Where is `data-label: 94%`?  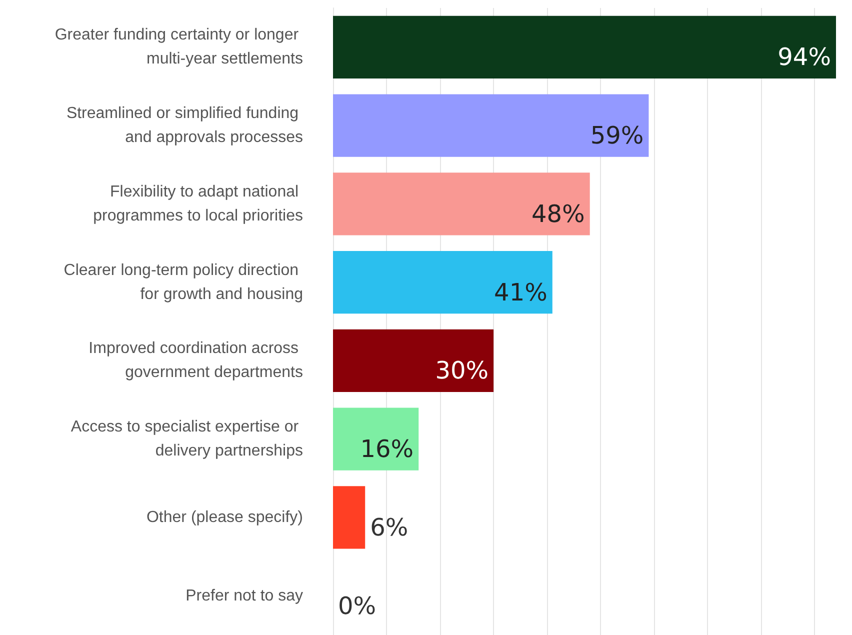
data-label: 94% is located at coordinates (804, 57).